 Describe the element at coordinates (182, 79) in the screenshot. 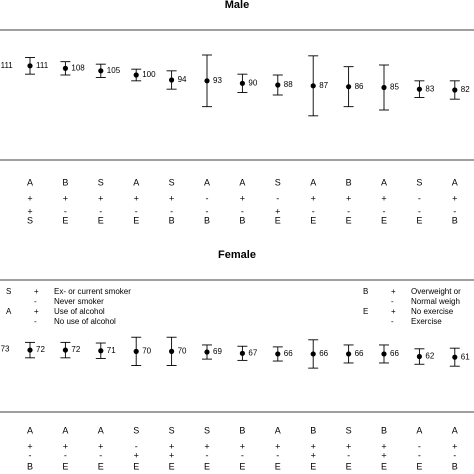

I see `value-label: 94` at that location.